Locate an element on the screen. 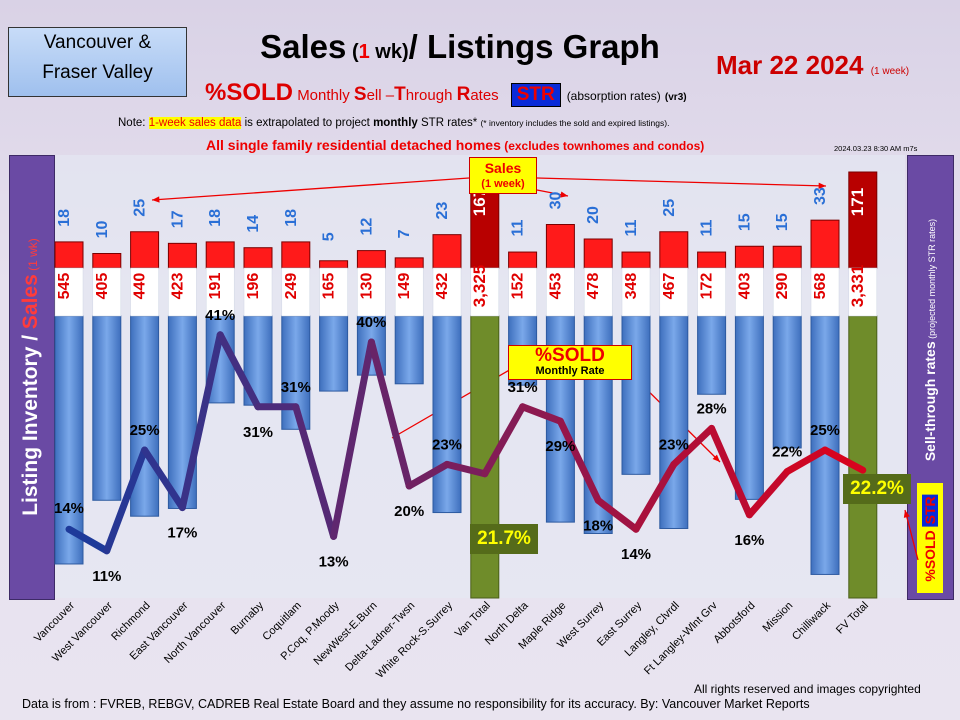 The height and width of the screenshot is (720, 960). sold-percent-label: 18% is located at coordinates (598, 525).